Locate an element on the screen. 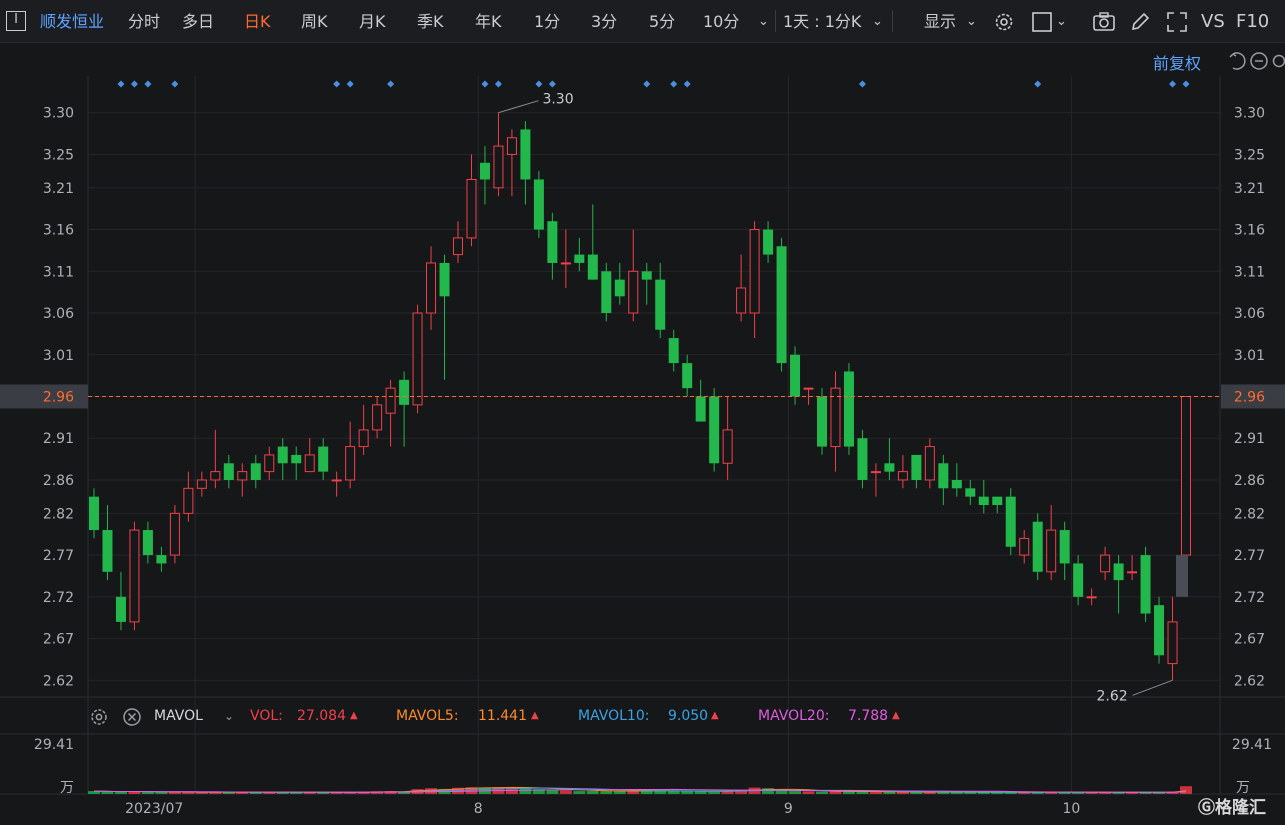  interval-chevron-icon: ⌄ is located at coordinates (877, 21).